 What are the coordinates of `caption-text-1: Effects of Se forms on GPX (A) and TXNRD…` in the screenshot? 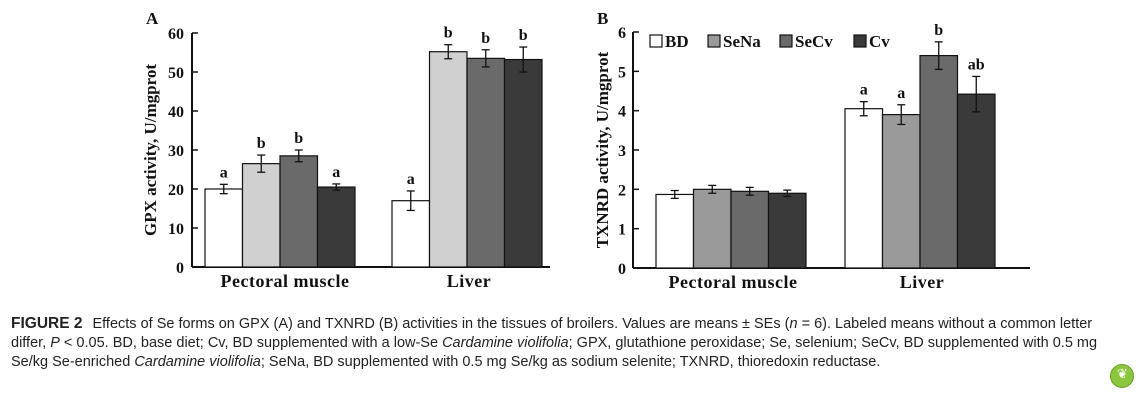 It's located at (441, 324).